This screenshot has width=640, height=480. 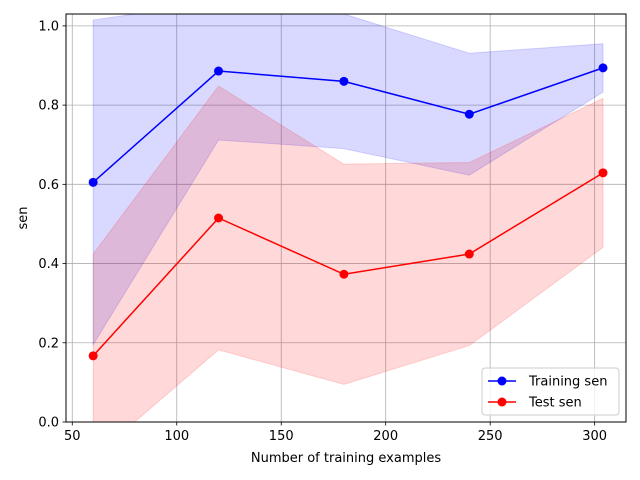 I want to click on legend-marker-training, so click(x=502, y=381).